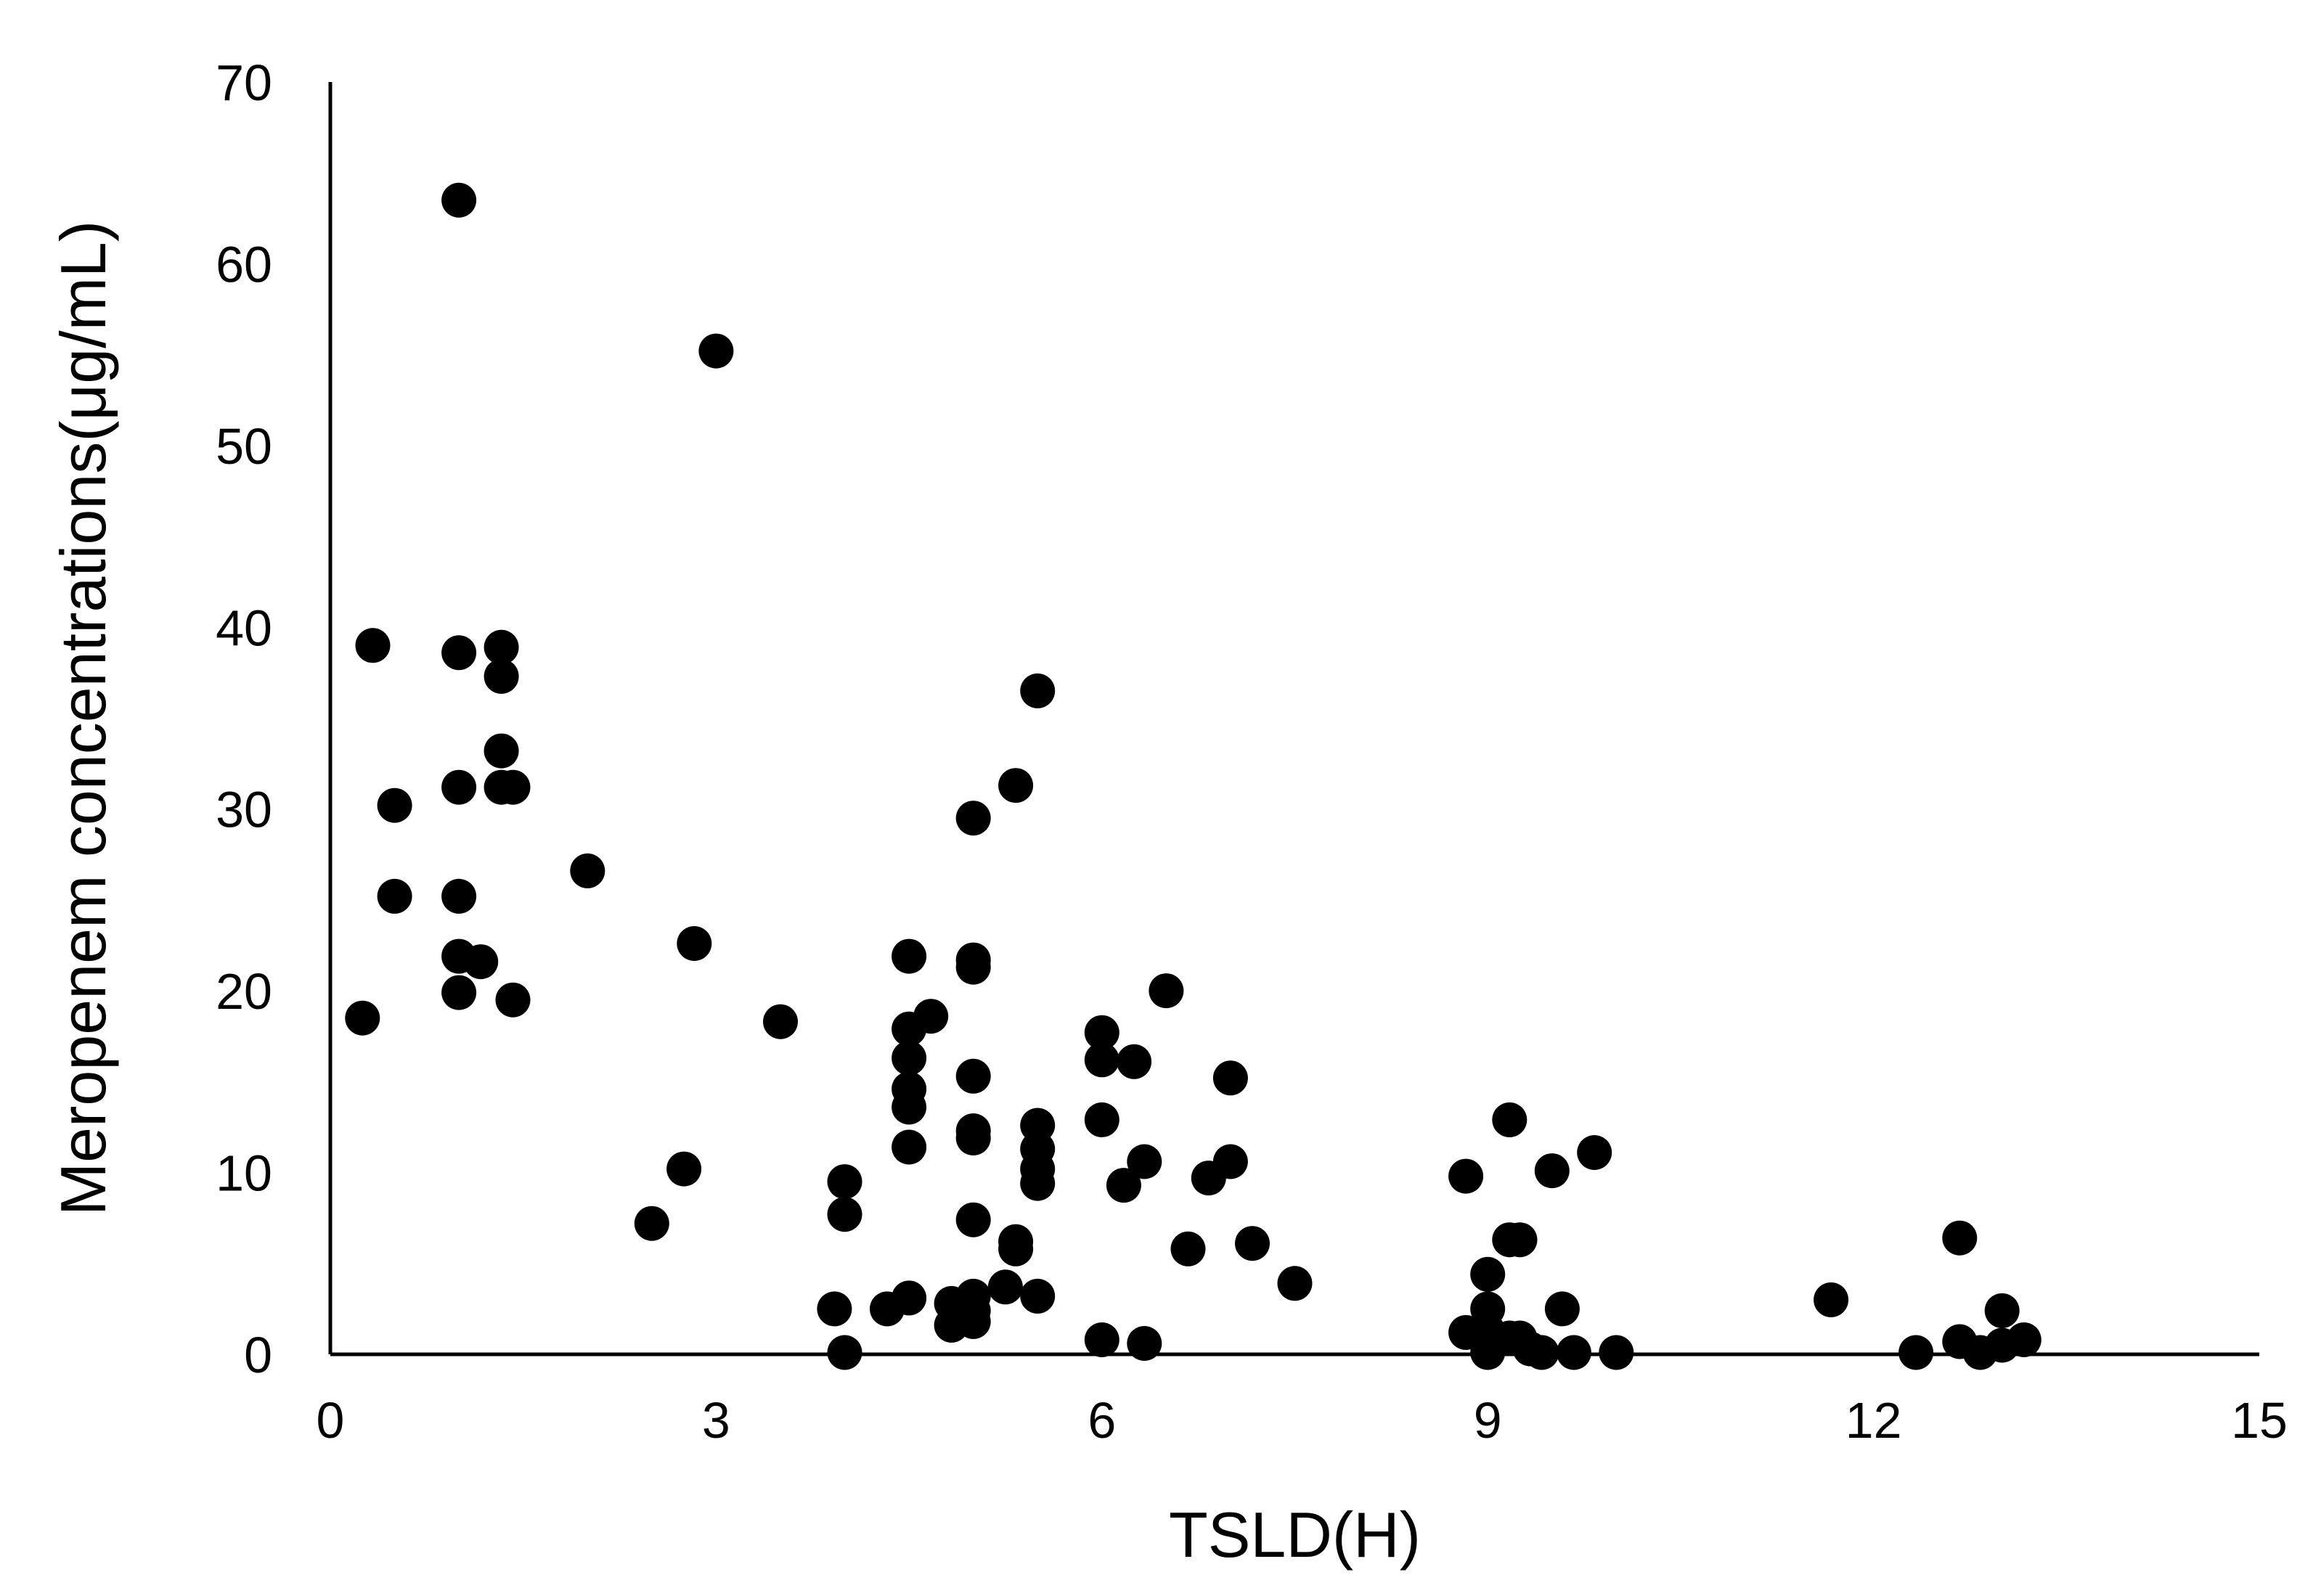 Image resolution: width=2321 pixels, height=1596 pixels. I want to click on y-tick-labels: 0 10 20 30 40 50 60 70, so click(244, 718).